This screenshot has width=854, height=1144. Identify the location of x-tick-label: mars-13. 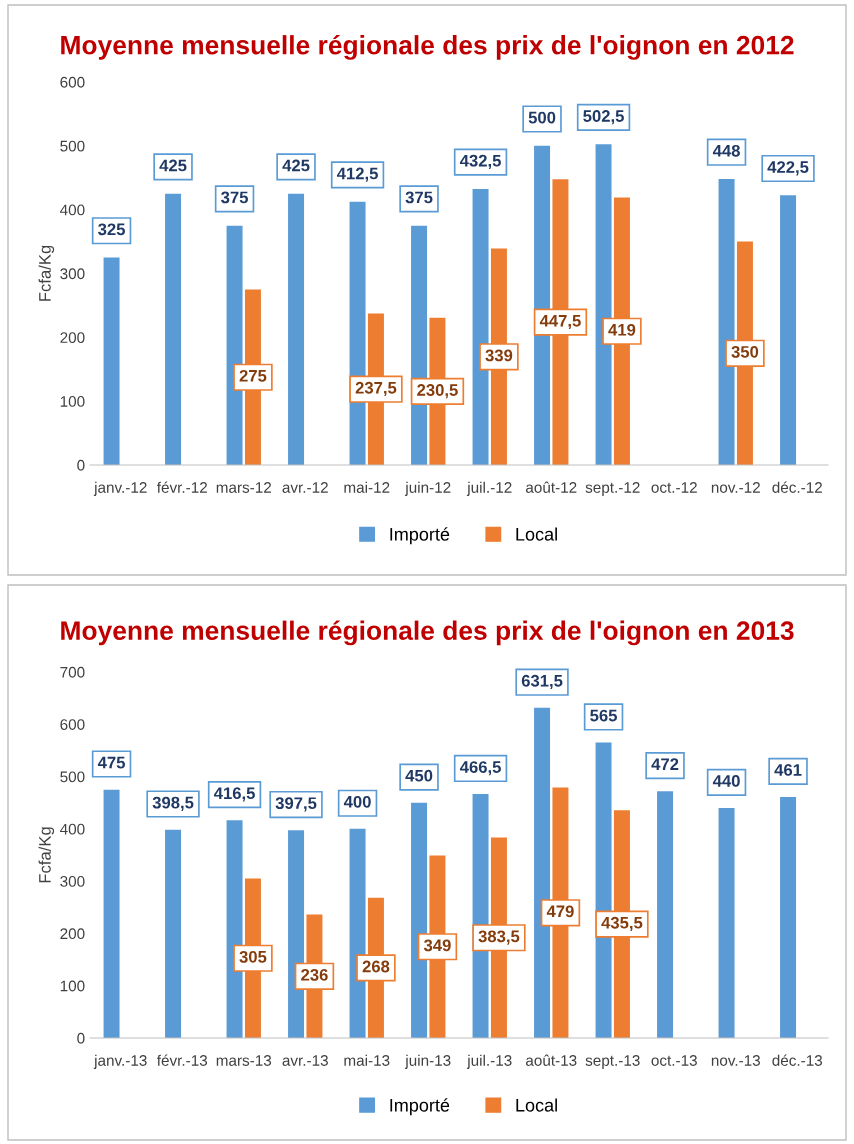
(244, 1060).